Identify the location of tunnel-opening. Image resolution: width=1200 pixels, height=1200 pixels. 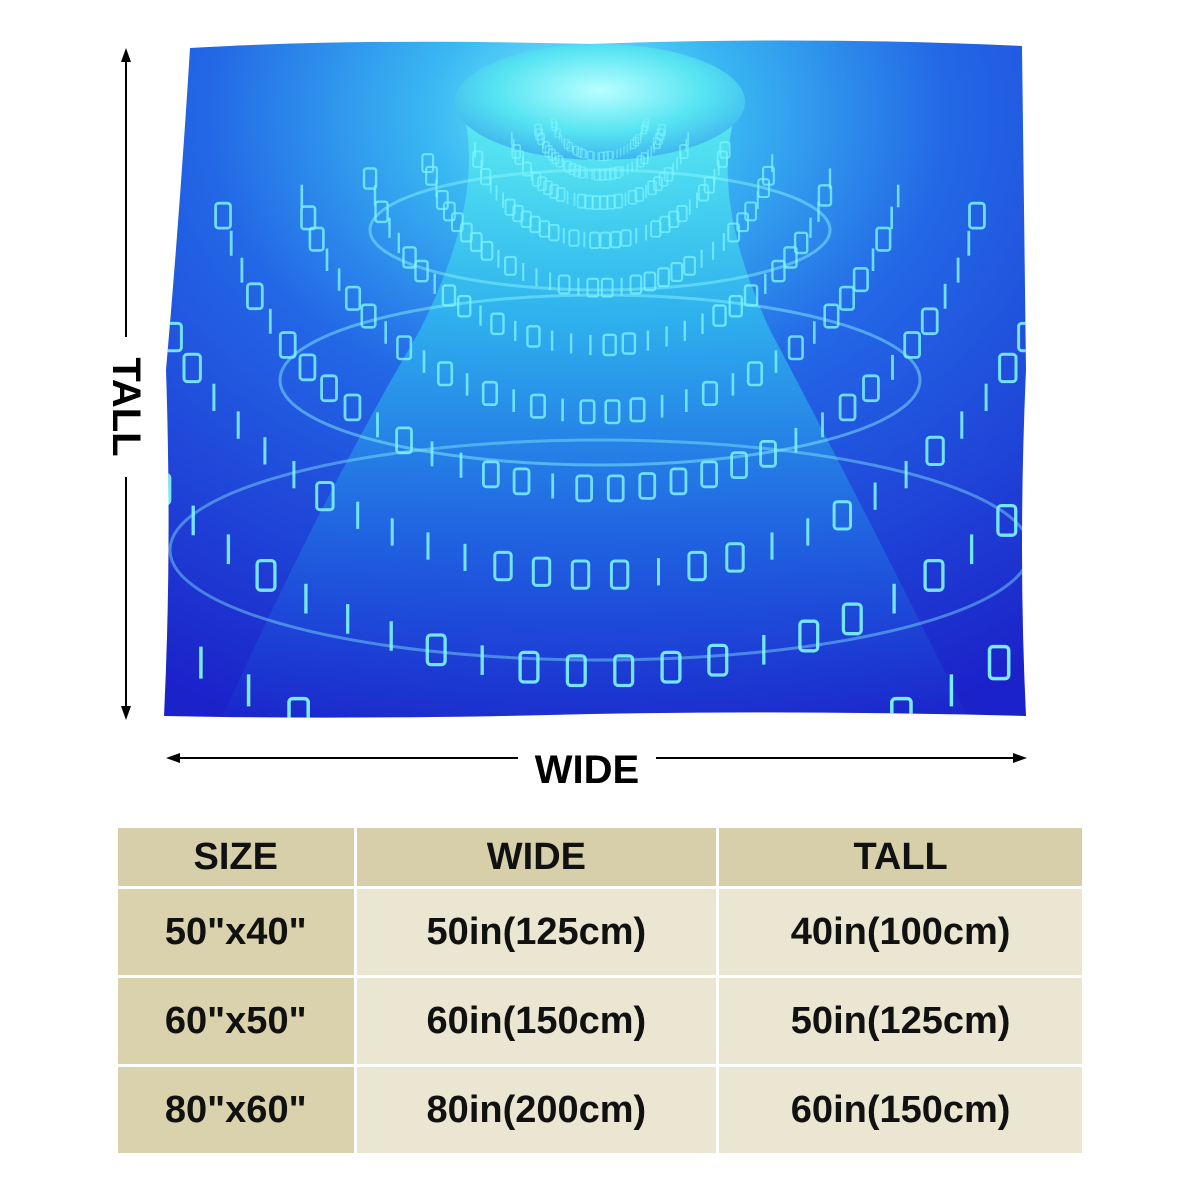
(600, 102).